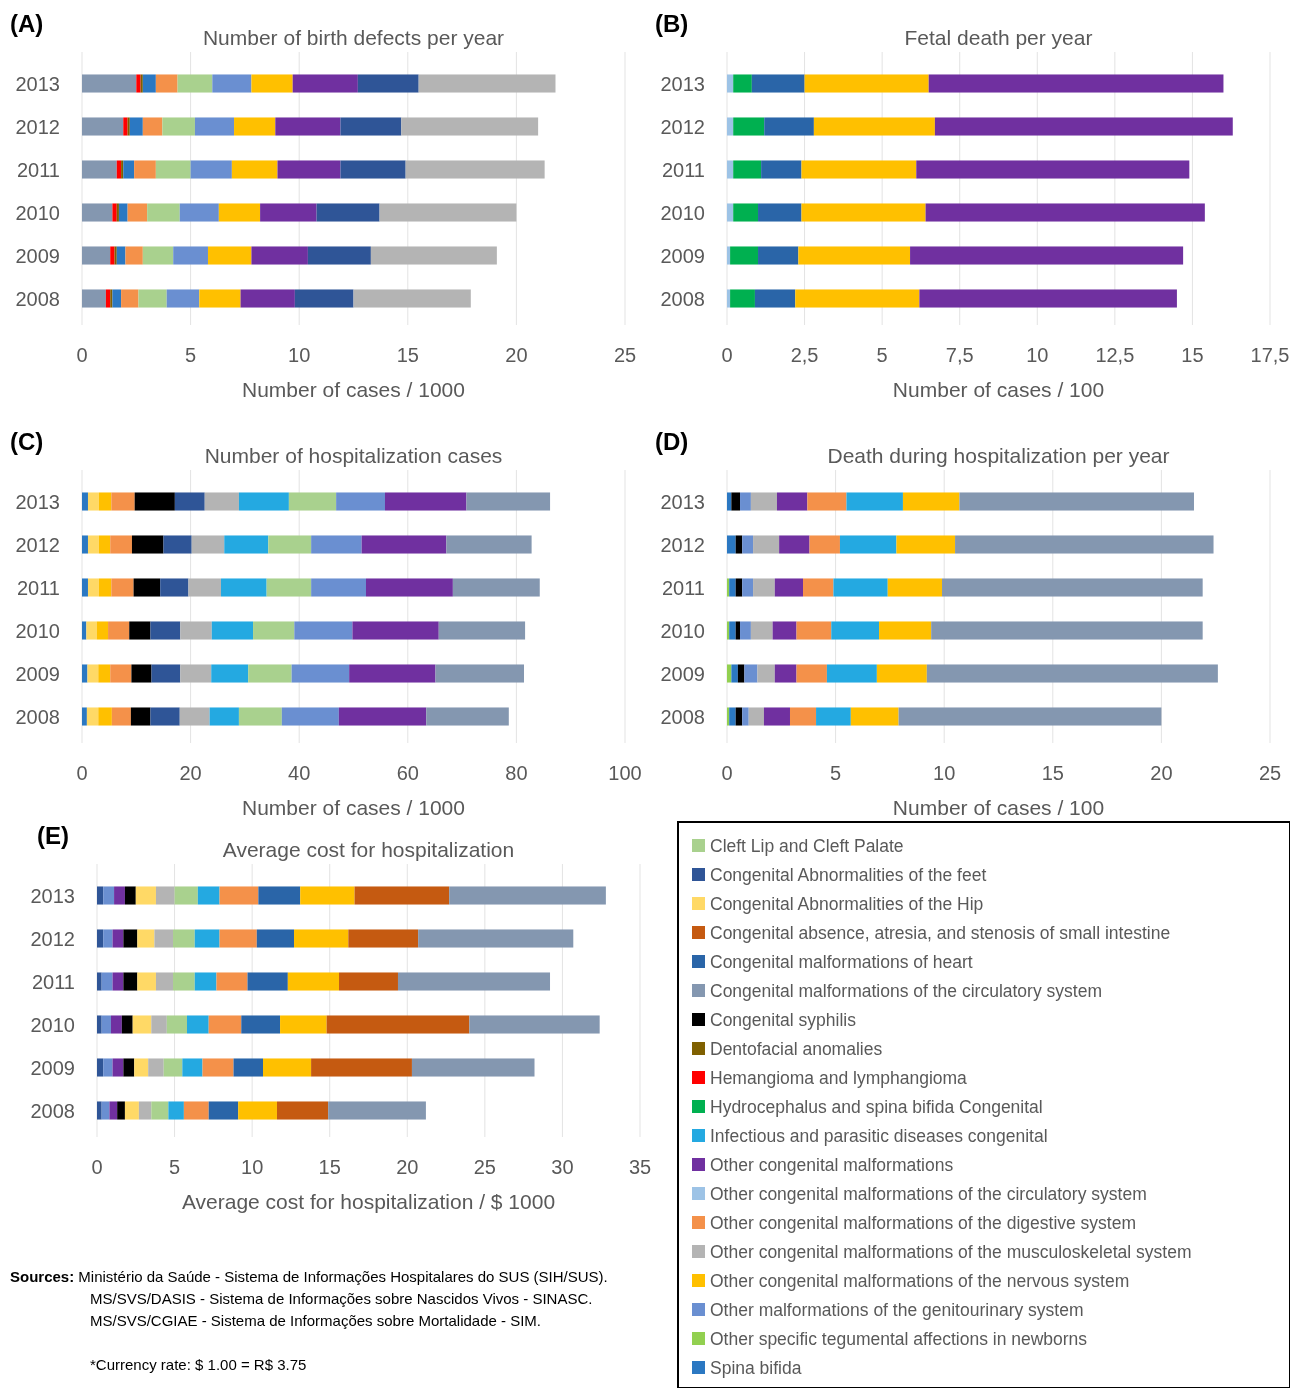 The width and height of the screenshot is (1294, 1388). I want to click on legend-label: Other congenital malformations, so click(832, 1165).